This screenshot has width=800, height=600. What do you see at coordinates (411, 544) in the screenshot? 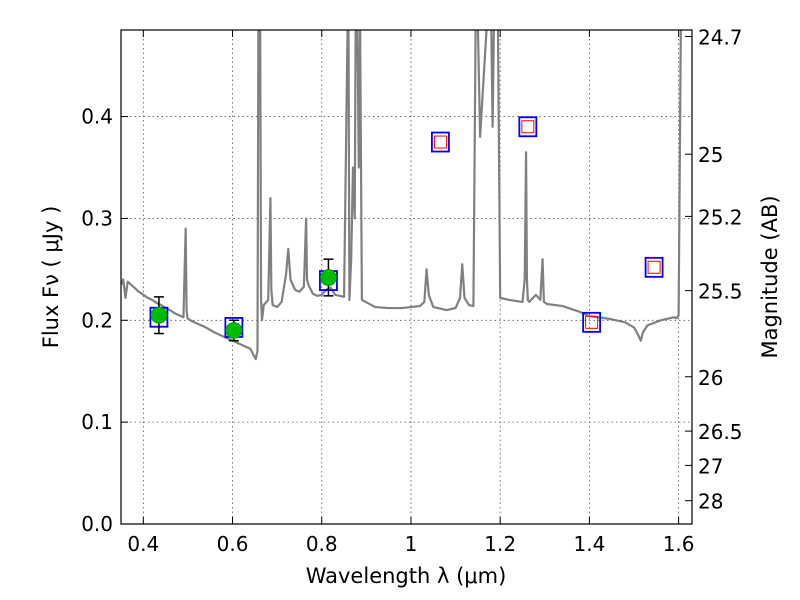
I see `x-tick-label: 1` at bounding box center [411, 544].